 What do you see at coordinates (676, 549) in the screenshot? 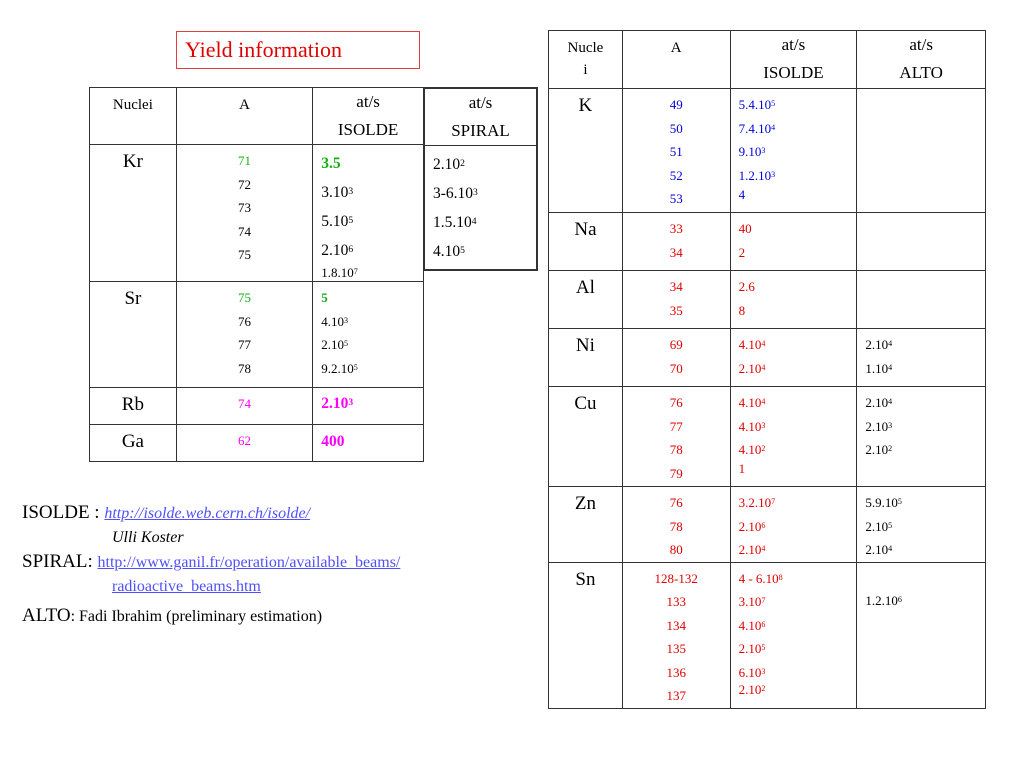
I see `a-value: 80` at bounding box center [676, 549].